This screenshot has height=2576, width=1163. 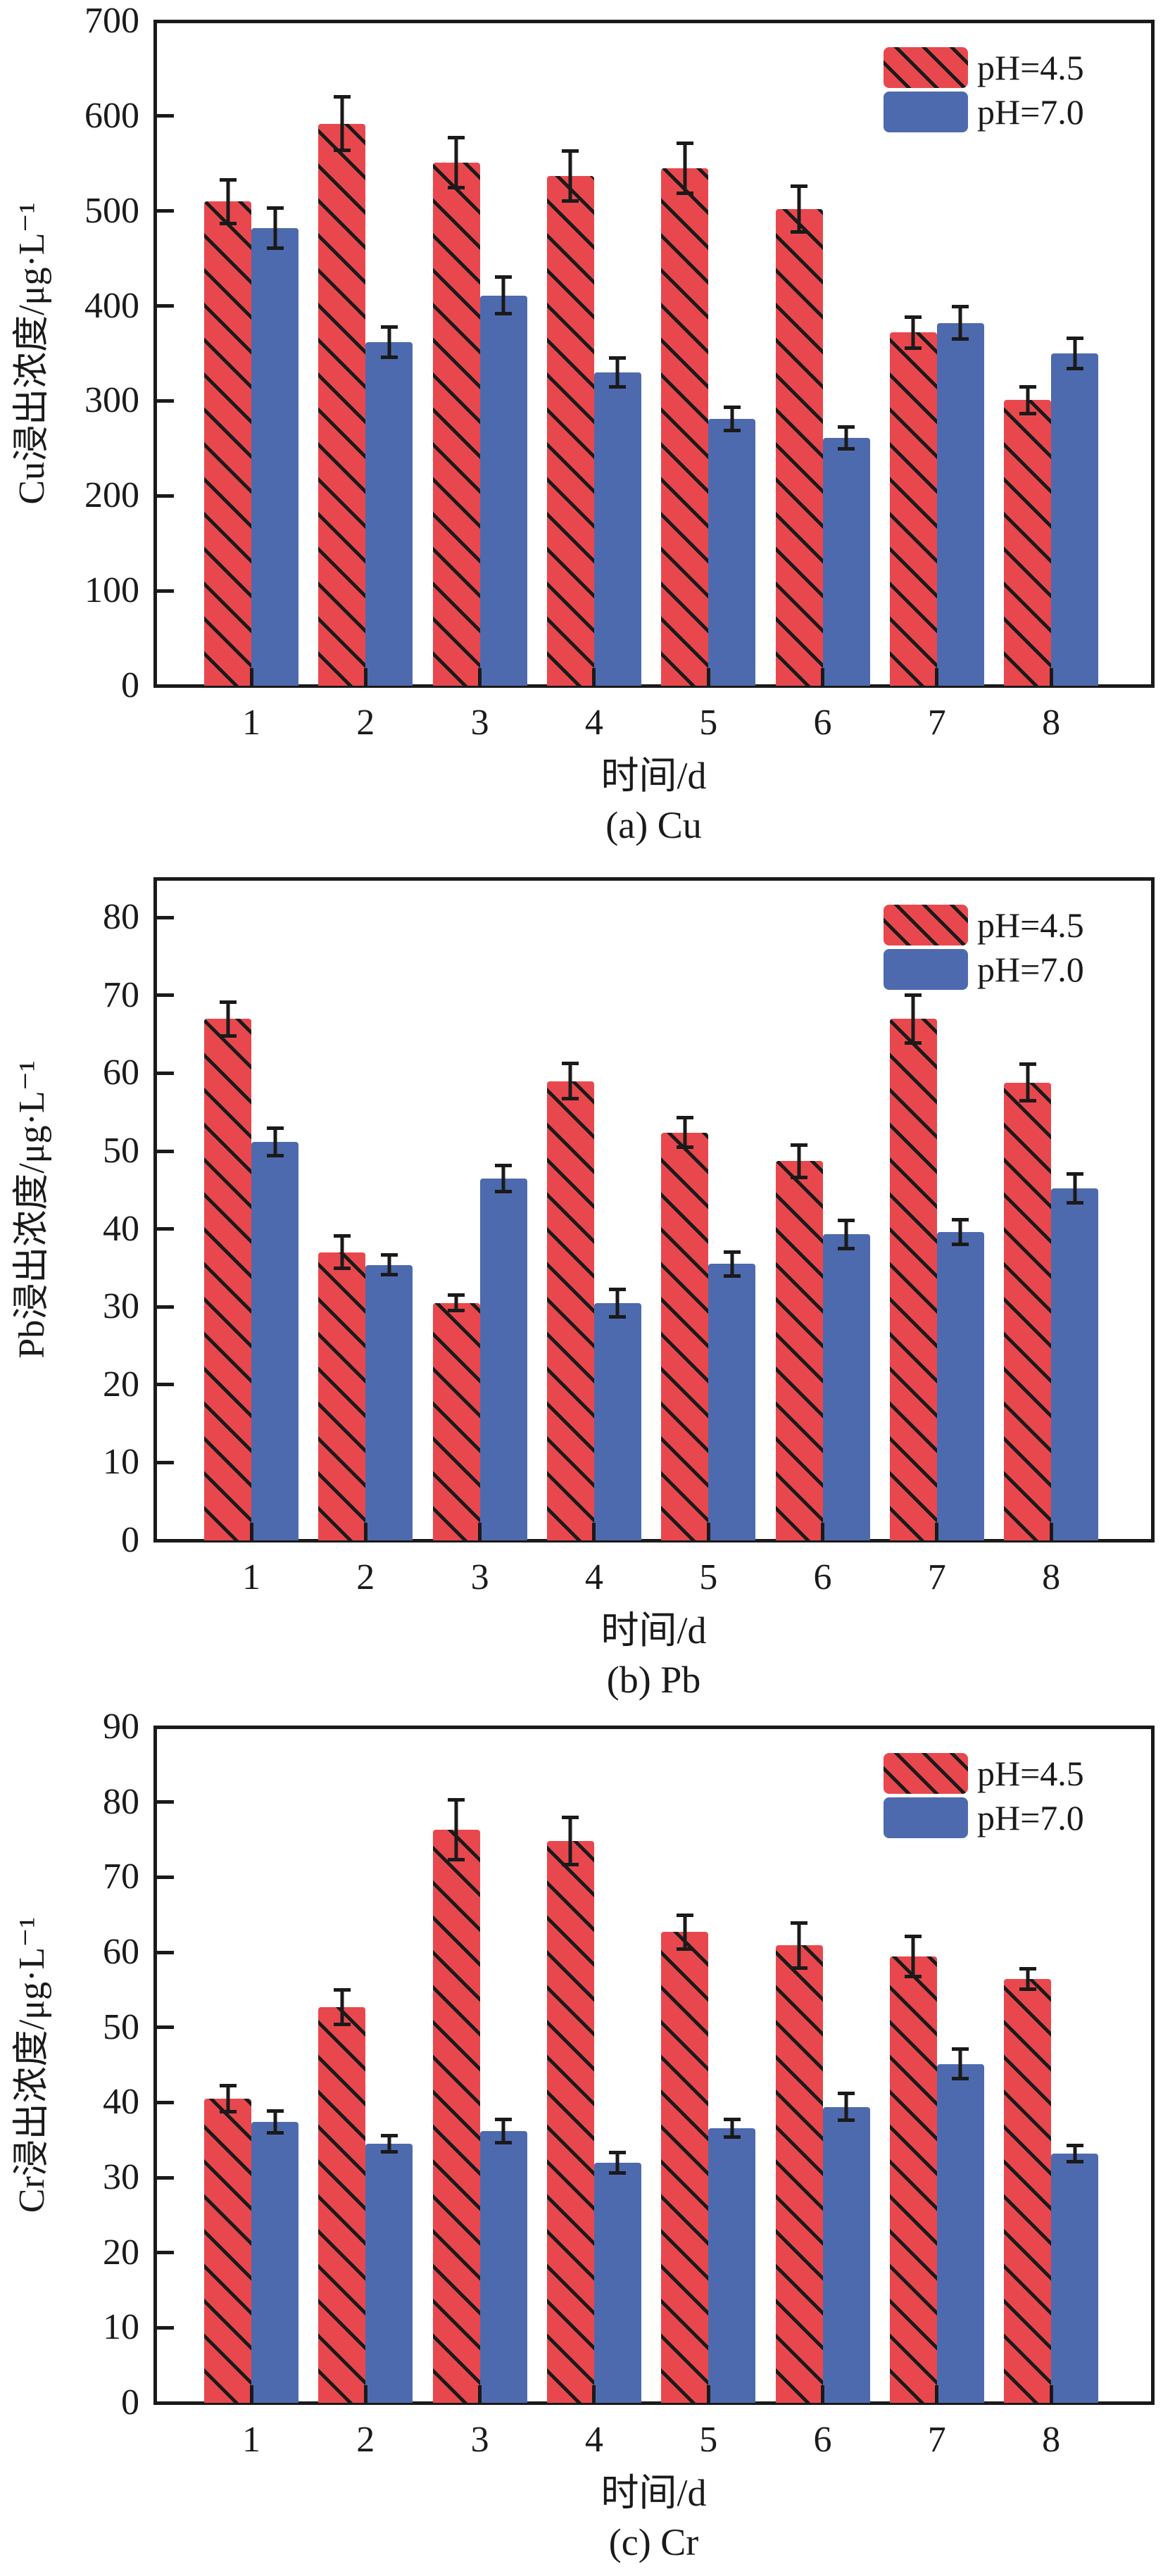 I want to click on legend-label-ph70: pH=7.0, so click(x=1030, y=112).